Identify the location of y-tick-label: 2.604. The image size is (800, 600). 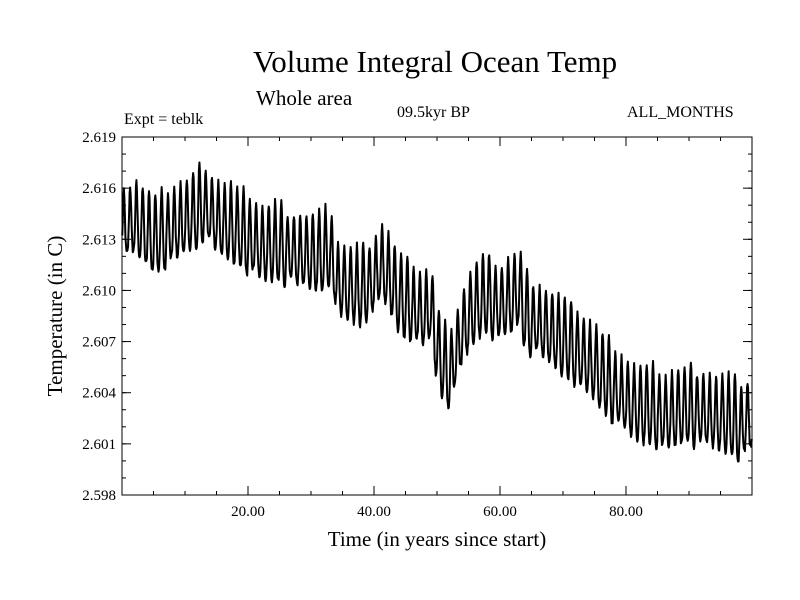
(99, 394).